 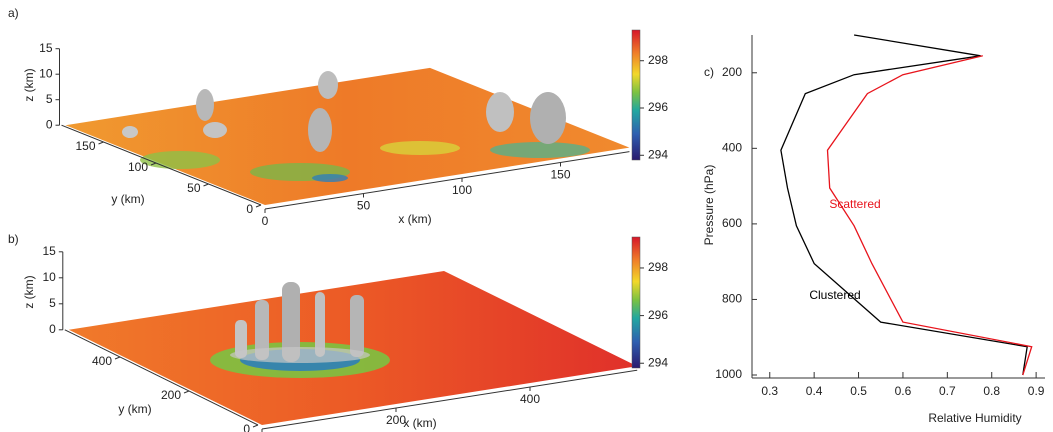 What do you see at coordinates (991, 391) in the screenshot?
I see `x-tick-label: 0.8` at bounding box center [991, 391].